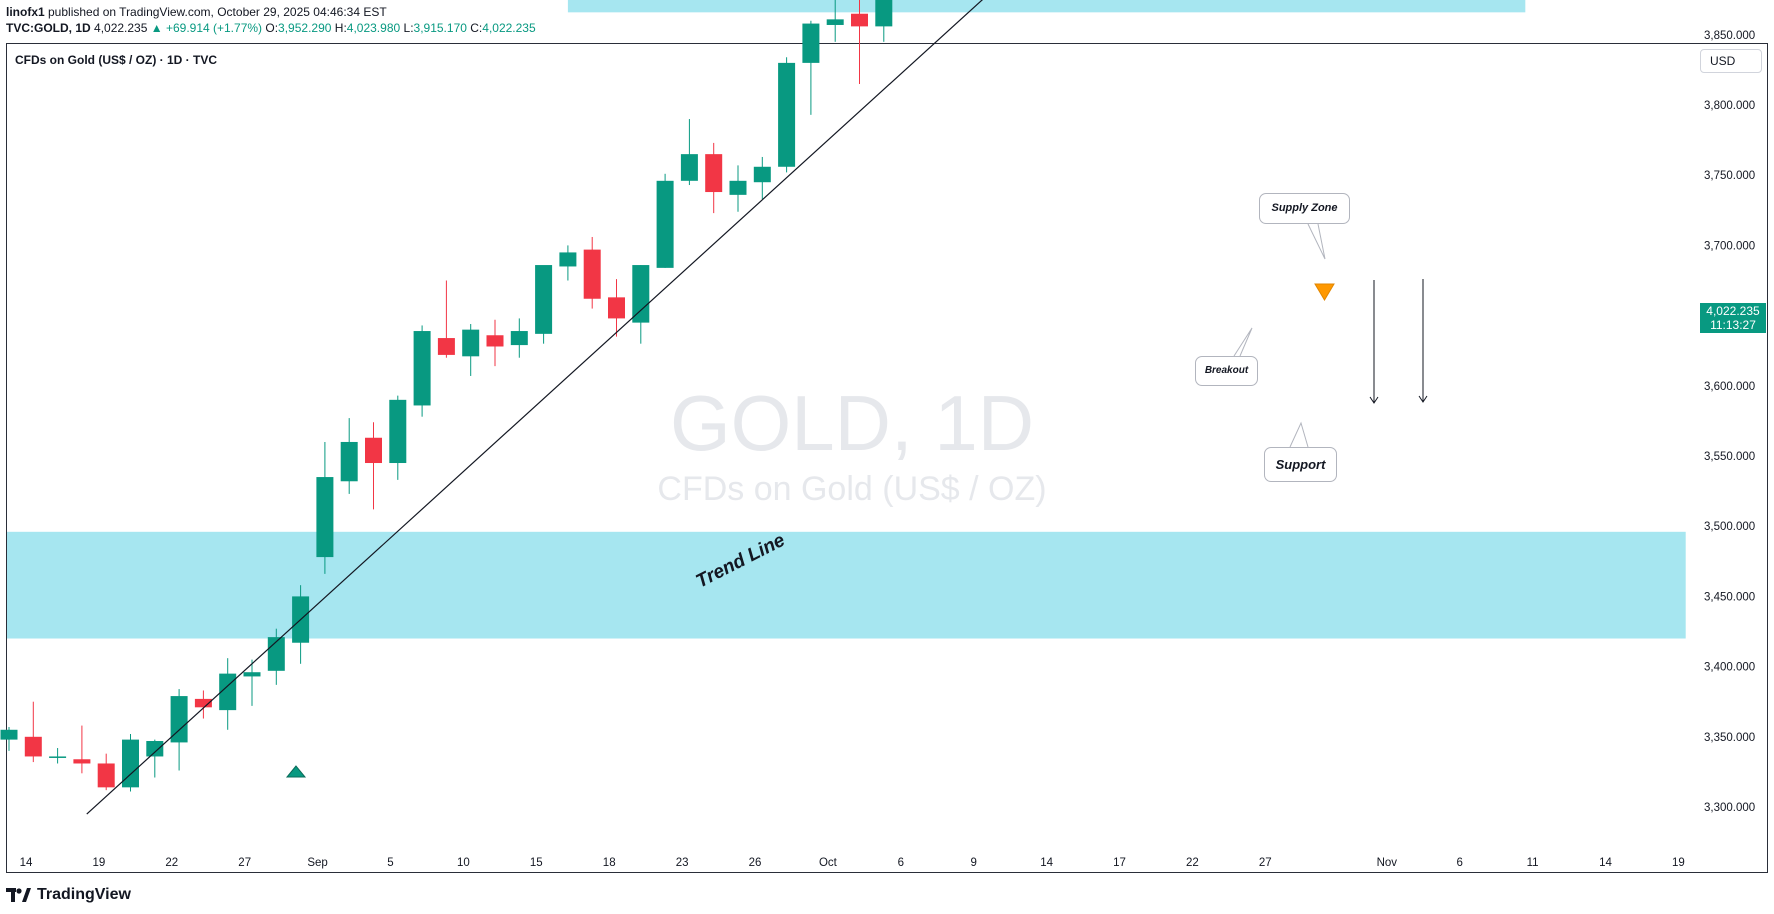  I want to click on high-value: 4,023.980, so click(373, 28).